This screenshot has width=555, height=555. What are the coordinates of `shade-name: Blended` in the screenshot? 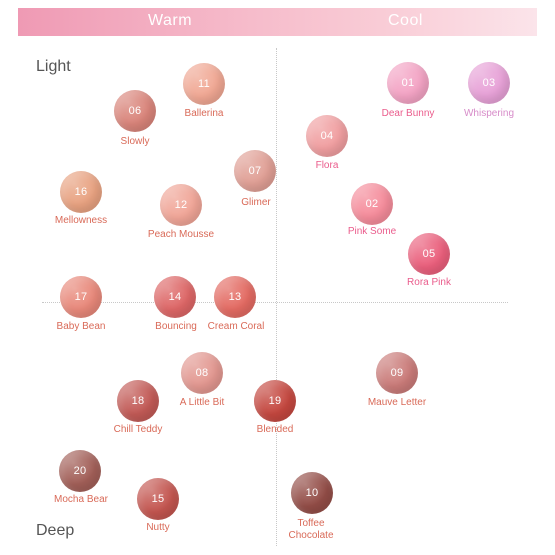 It's located at (275, 429).